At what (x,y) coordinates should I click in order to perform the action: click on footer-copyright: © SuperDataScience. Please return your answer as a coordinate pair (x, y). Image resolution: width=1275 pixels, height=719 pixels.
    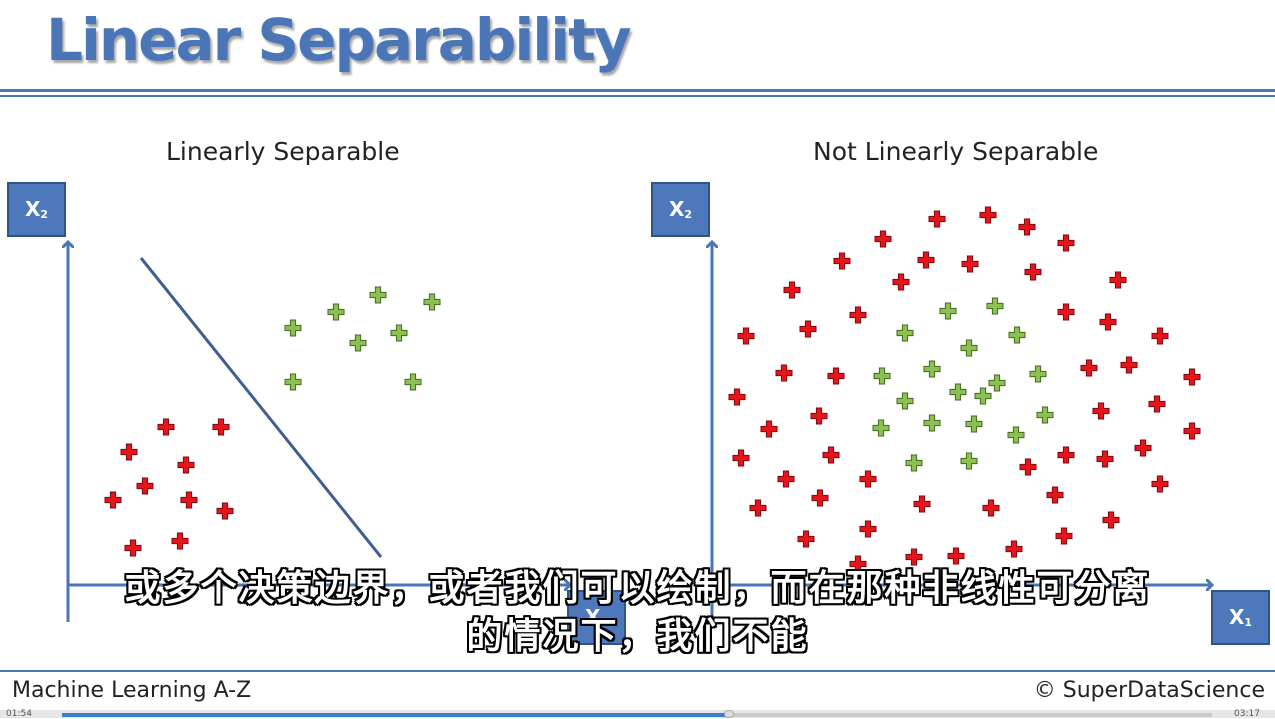
    Looking at the image, I should click on (1149, 690).